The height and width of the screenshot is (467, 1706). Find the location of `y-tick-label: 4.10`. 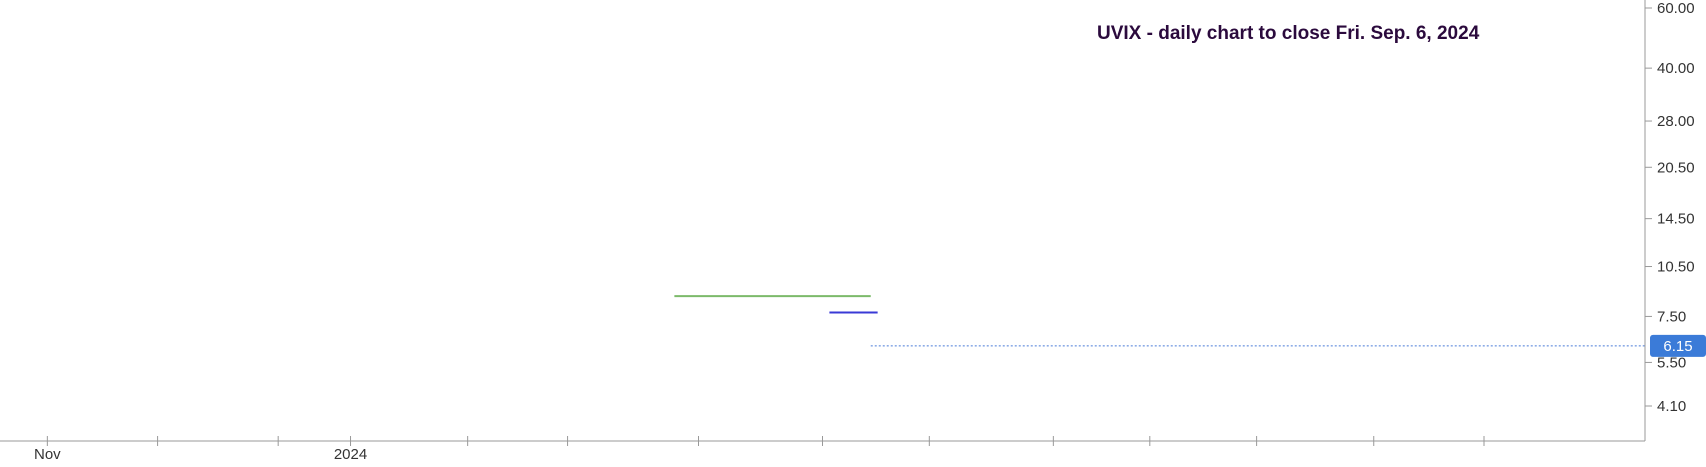

y-tick-label: 4.10 is located at coordinates (1671, 406).